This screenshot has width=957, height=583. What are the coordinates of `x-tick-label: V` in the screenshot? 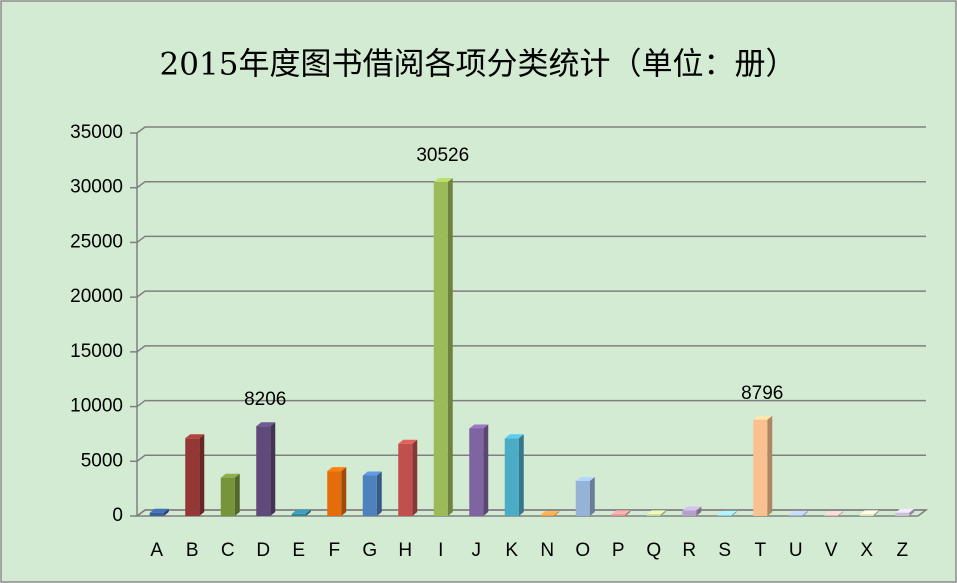 It's located at (831, 550).